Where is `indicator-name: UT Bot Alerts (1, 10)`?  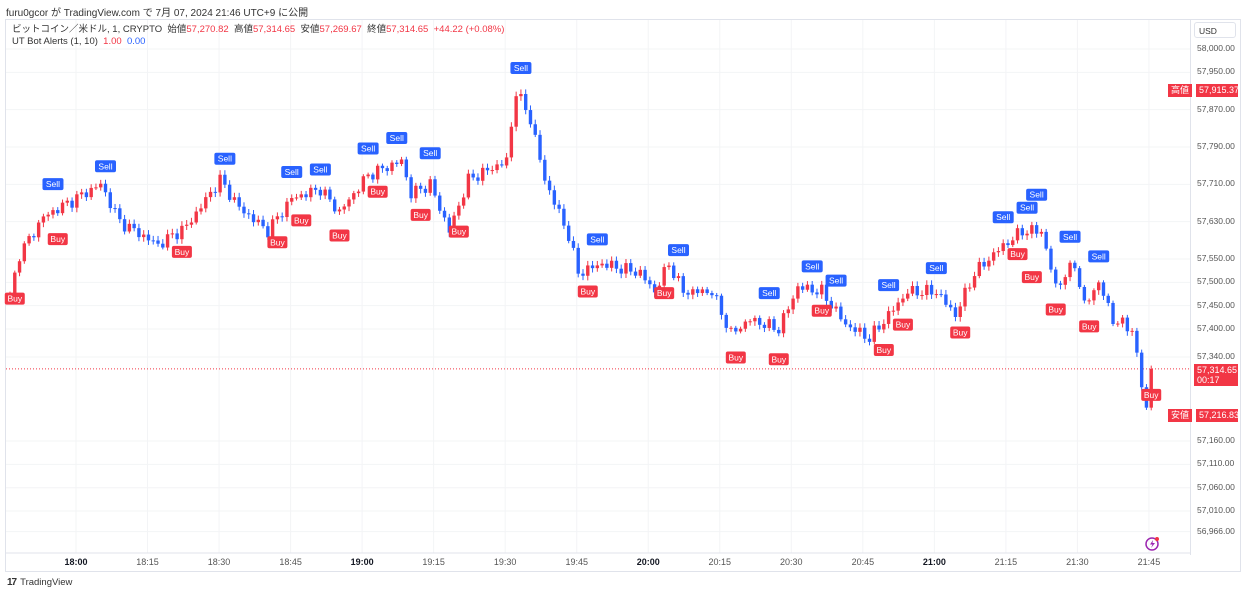 indicator-name: UT Bot Alerts (1, 10) is located at coordinates (55, 41).